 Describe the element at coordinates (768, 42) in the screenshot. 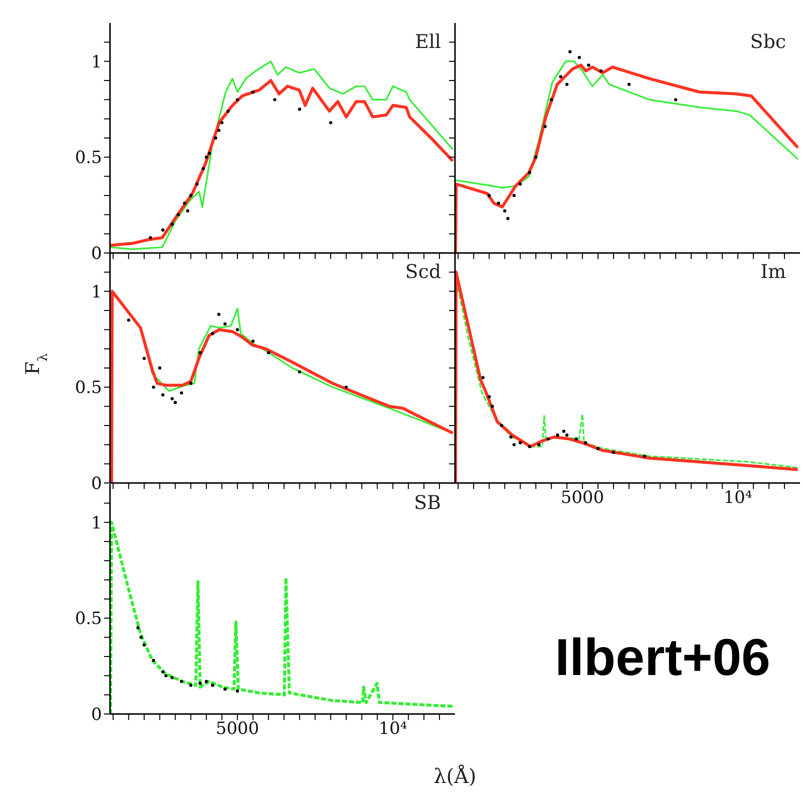

I see `chart-title: Sbc` at that location.